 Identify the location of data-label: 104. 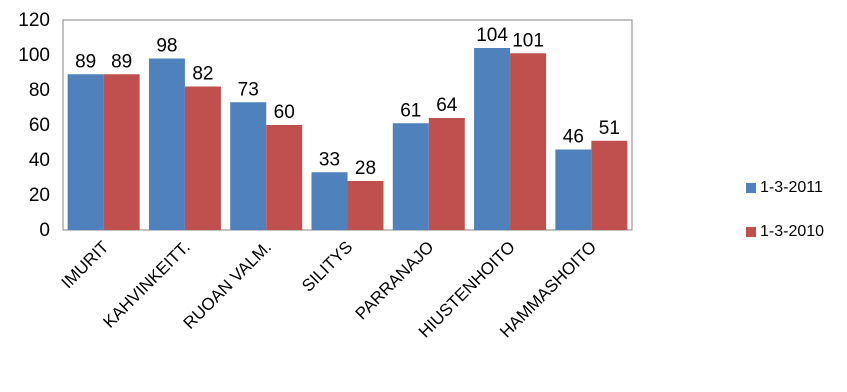
(492, 35).